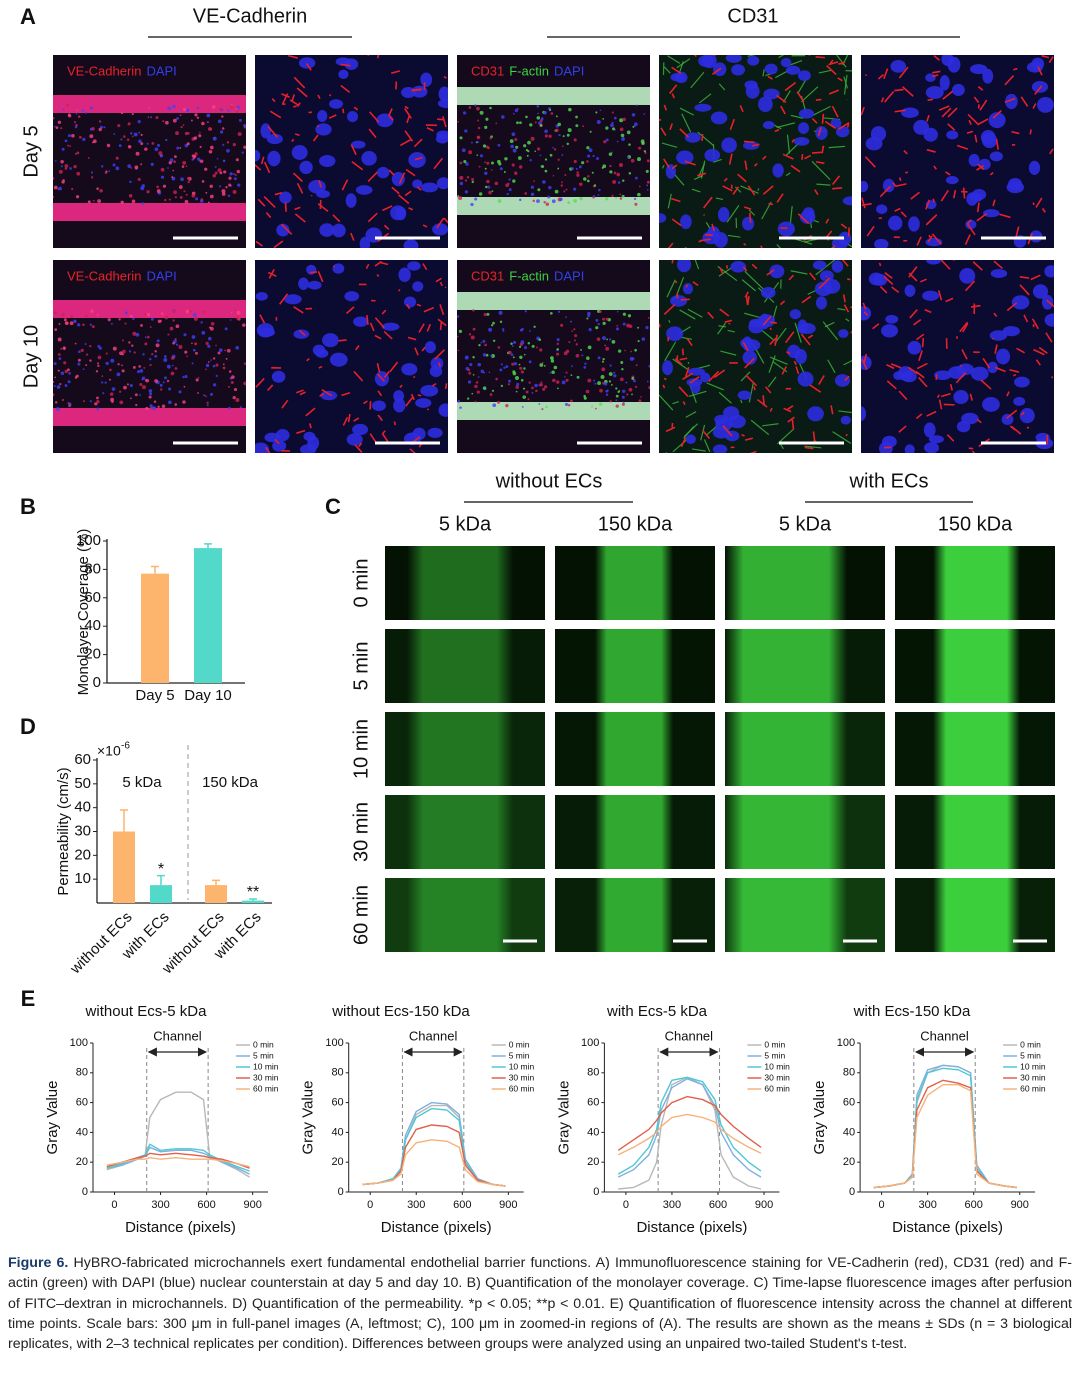  Describe the element at coordinates (341, 1192) in the screenshot. I see `y-tick-label: 0` at that location.